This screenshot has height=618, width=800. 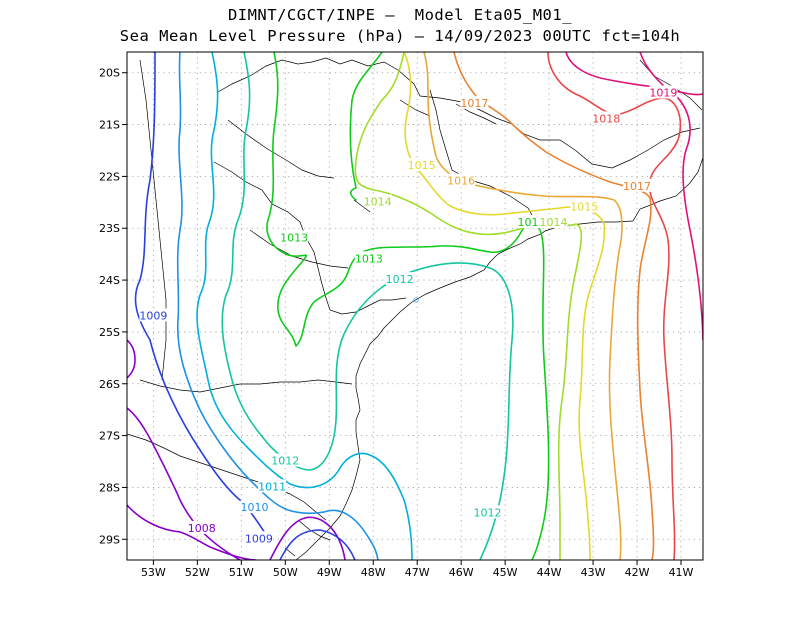 I want to click on tick-label-lon: 51W, so click(x=241, y=572).